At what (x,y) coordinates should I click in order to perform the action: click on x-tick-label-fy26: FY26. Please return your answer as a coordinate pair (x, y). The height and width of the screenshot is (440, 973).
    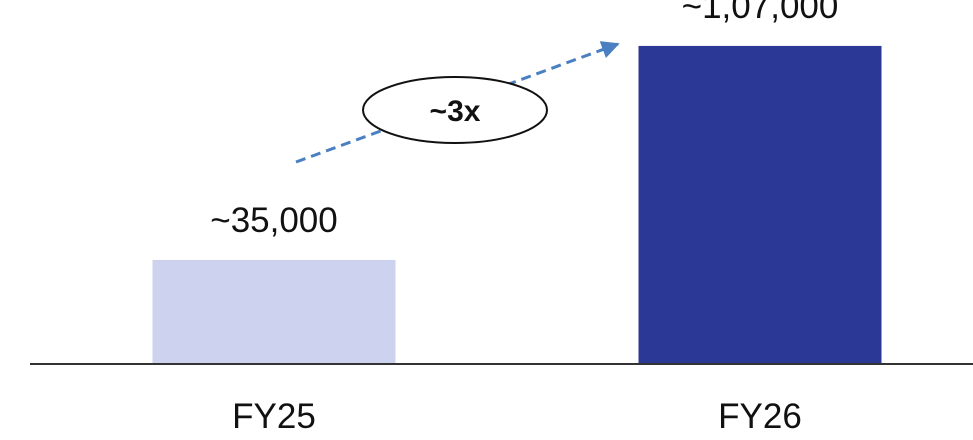
    Looking at the image, I should click on (760, 416).